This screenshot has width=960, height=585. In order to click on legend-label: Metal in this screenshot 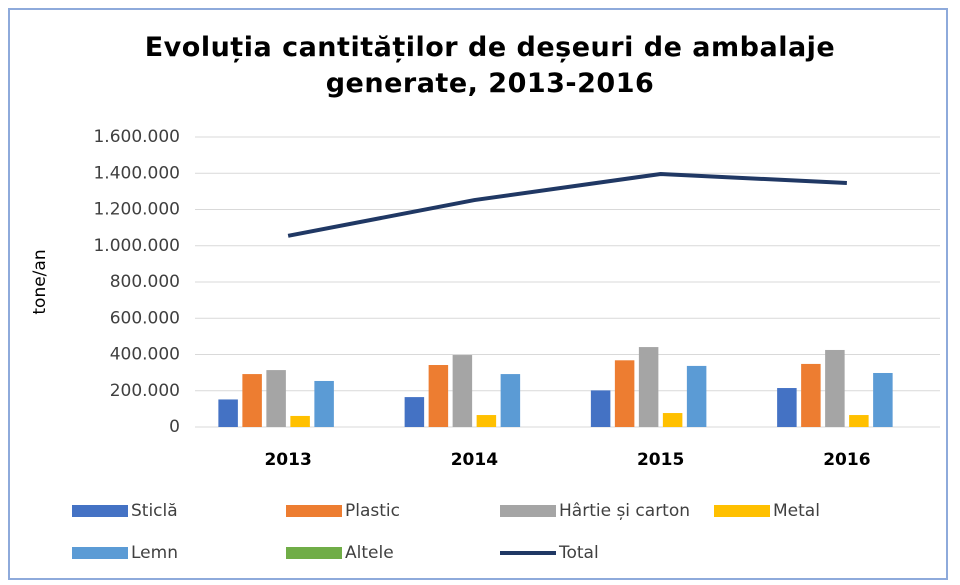, I will do `click(796, 511)`.